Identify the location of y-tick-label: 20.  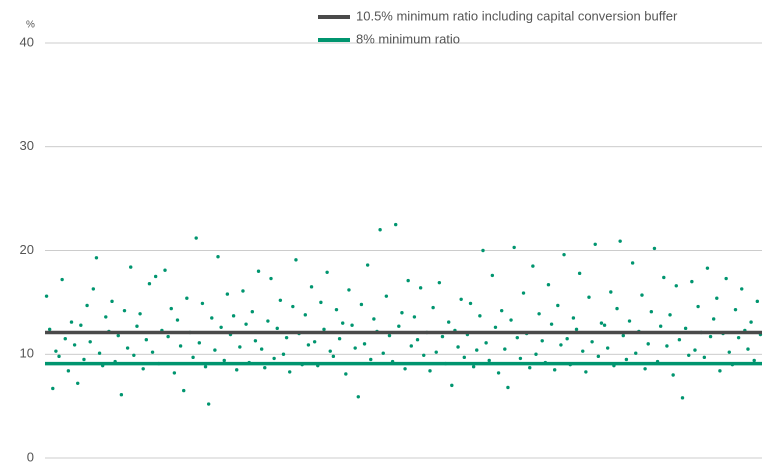
(27, 249).